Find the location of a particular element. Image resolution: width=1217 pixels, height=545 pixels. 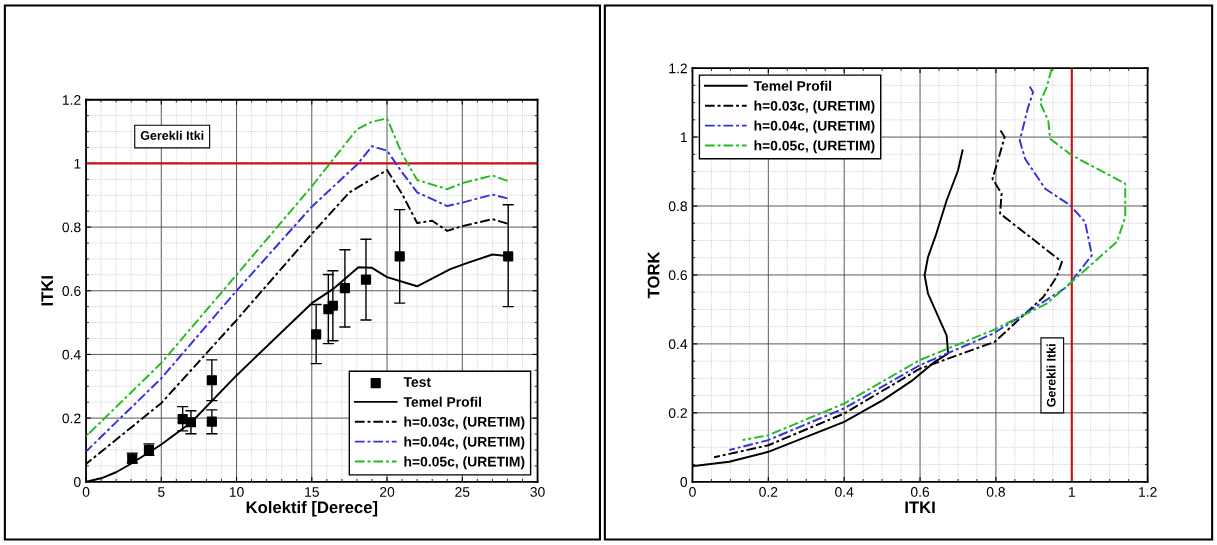

x-tick-label: 30 is located at coordinates (537, 492).